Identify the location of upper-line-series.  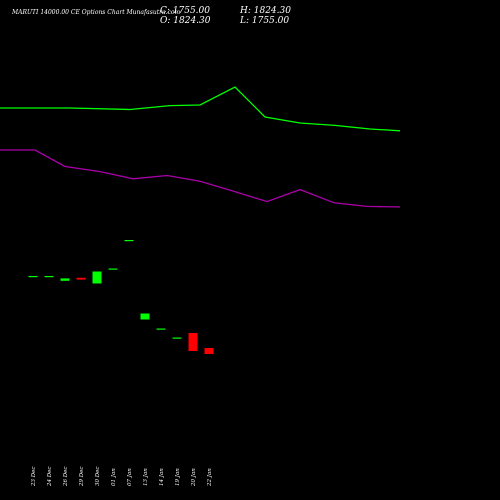
(200, 109).